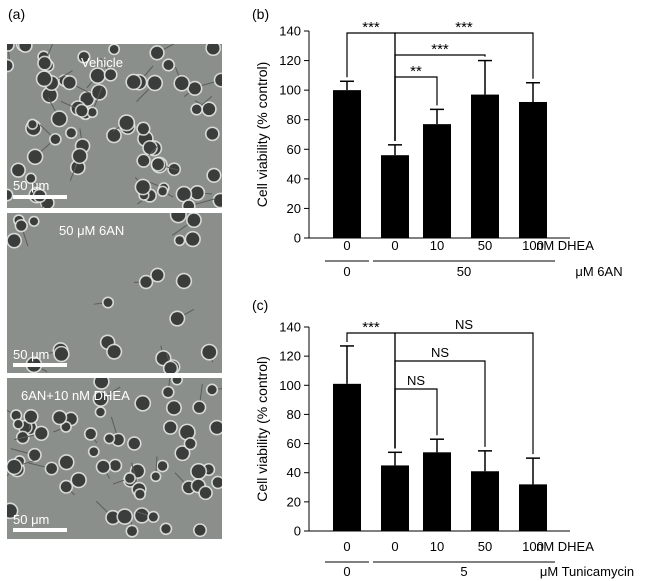 Image resolution: width=657 pixels, height=581 pixels. I want to click on micrograph-label: 50 μM 6AN, so click(92, 230).